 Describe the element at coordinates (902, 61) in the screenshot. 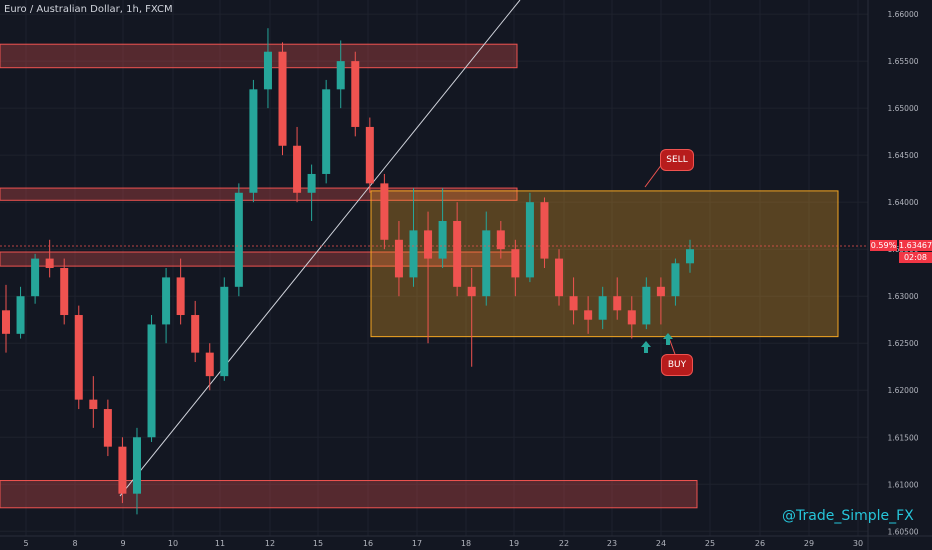

I see `price-tick-label: 1.65500` at that location.